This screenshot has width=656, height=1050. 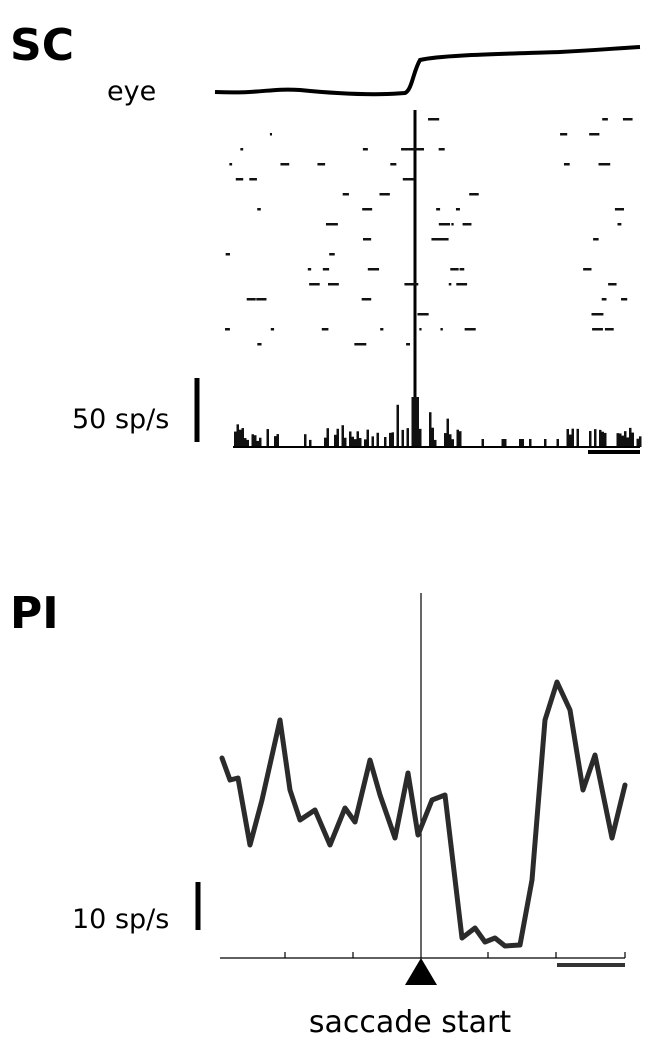 What do you see at coordinates (42, 45) in the screenshot?
I see `panel-label: SC` at bounding box center [42, 45].